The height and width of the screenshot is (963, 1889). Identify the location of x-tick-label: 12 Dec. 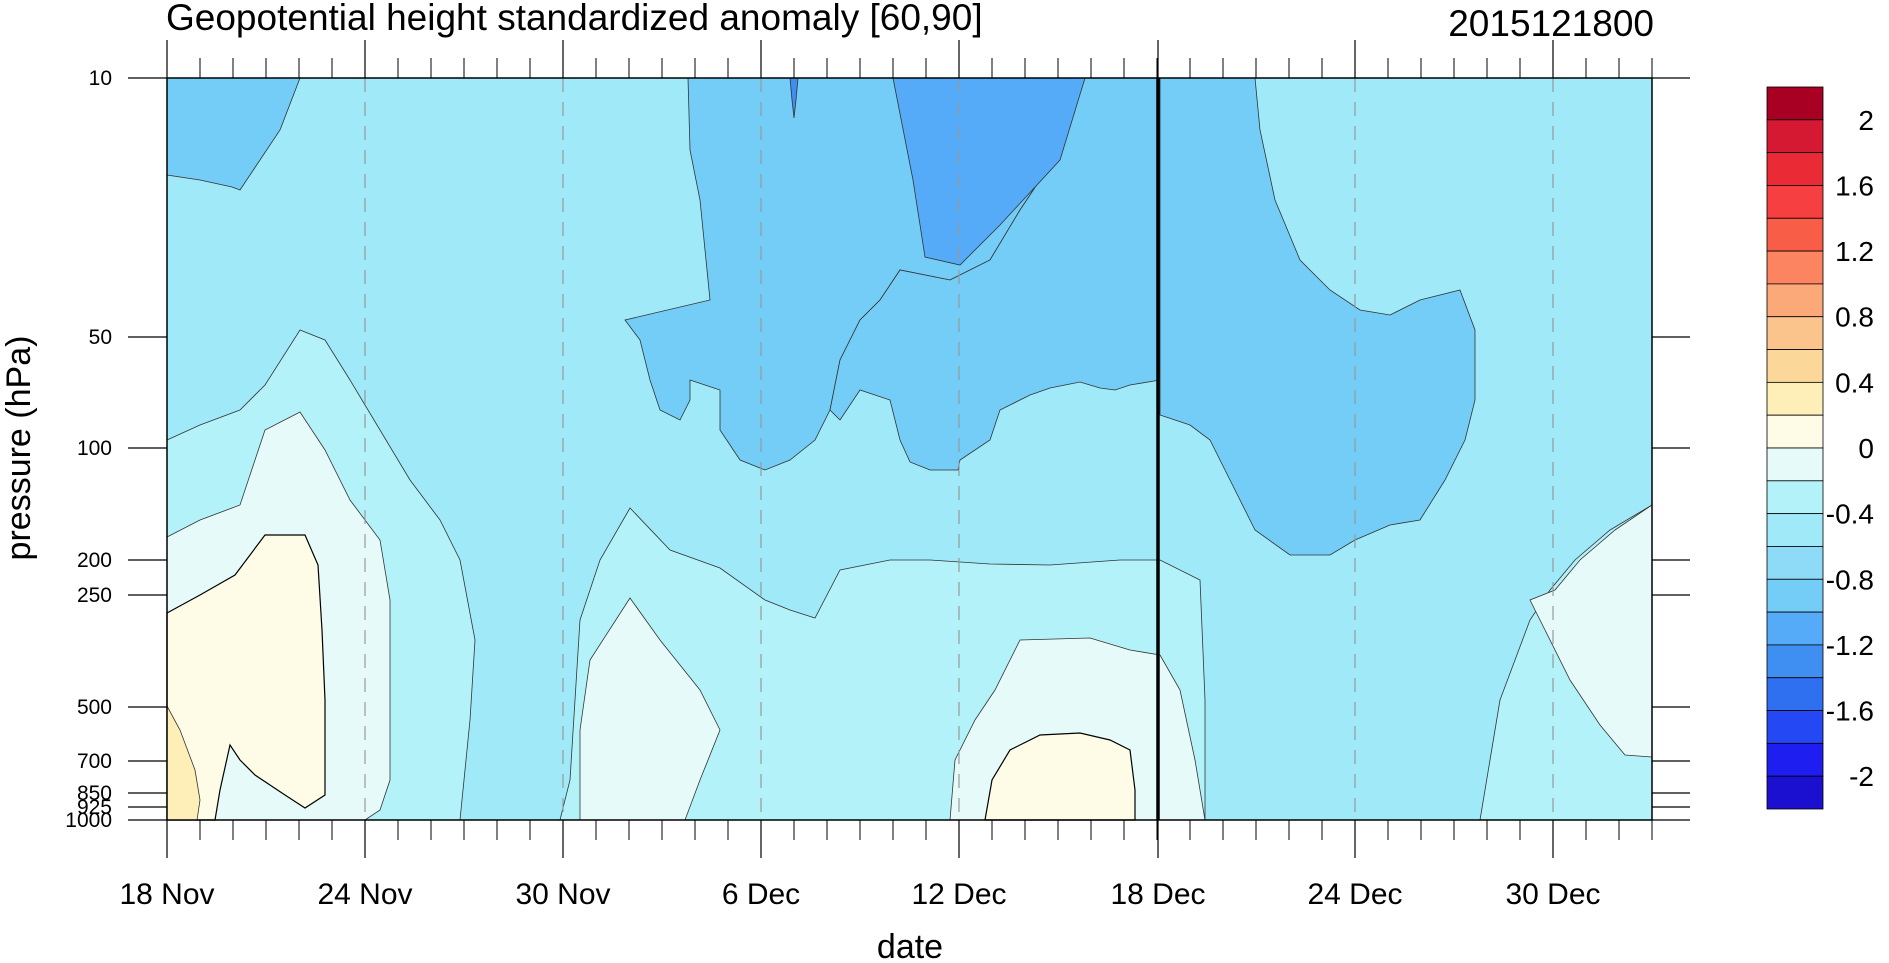
(958, 894).